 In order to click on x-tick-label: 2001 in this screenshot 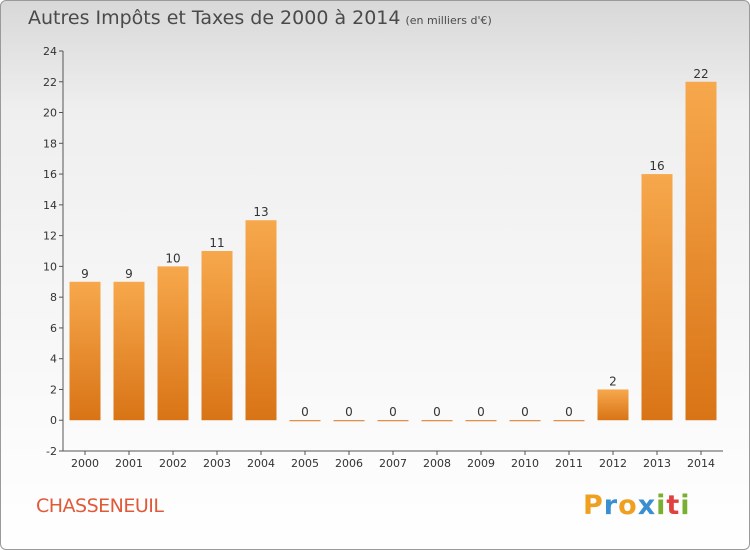, I will do `click(129, 463)`.